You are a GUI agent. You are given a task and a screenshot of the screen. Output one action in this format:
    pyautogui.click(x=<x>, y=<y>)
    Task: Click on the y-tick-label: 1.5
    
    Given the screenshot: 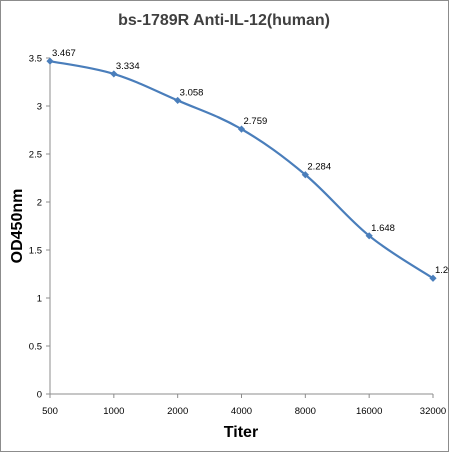 What is the action you would take?
    pyautogui.click(x=35, y=251)
    